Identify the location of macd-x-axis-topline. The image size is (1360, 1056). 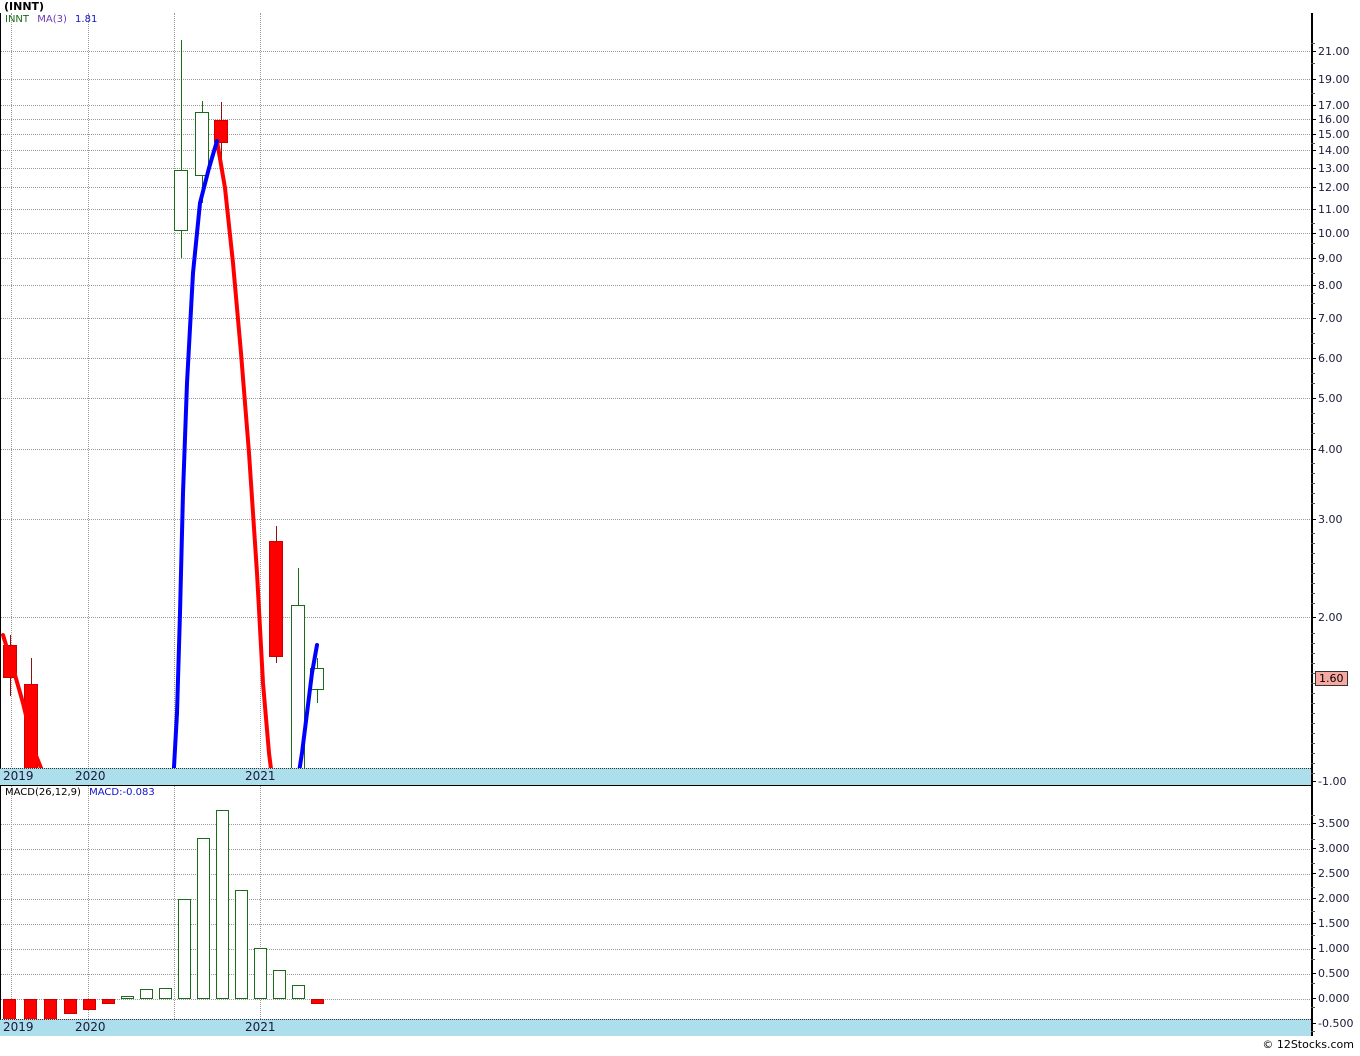
(655, 1019).